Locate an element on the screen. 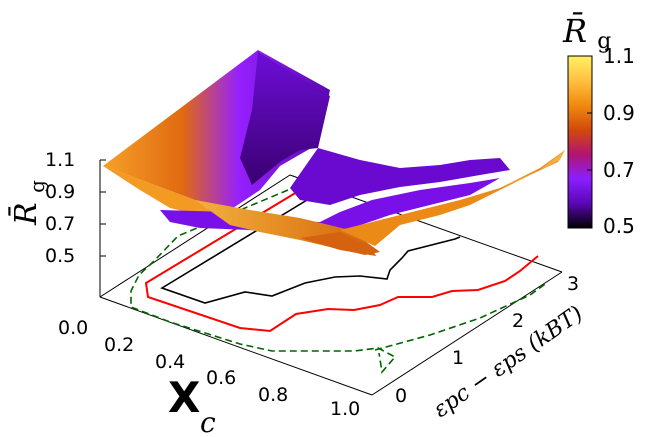 The height and width of the screenshot is (437, 656). x-tick-label: 0.4 is located at coordinates (170, 362).